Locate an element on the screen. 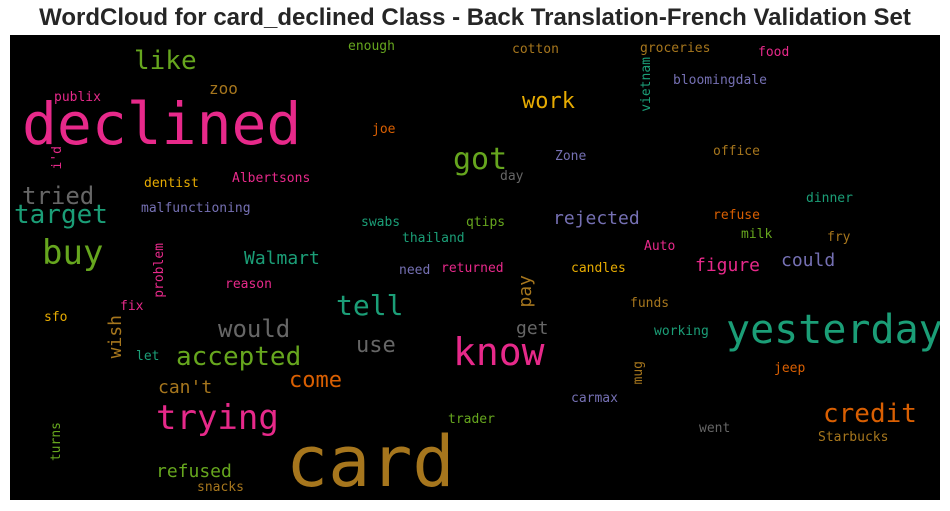 The image size is (950, 511). cloud-word: groceries is located at coordinates (675, 48).